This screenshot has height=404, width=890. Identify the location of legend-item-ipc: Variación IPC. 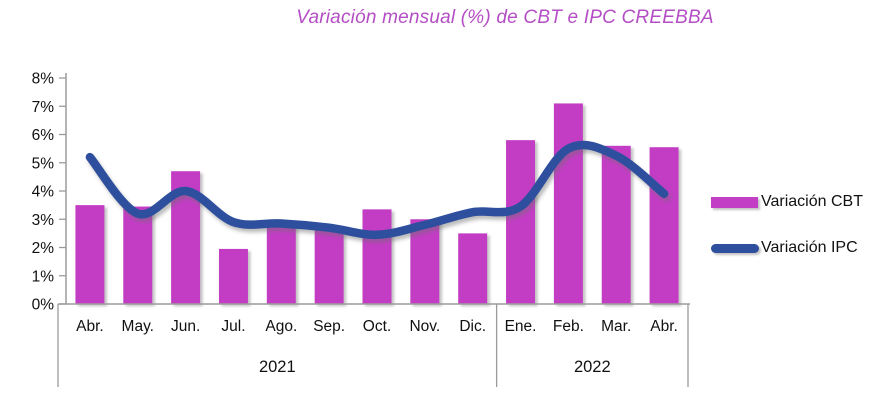
(787, 248).